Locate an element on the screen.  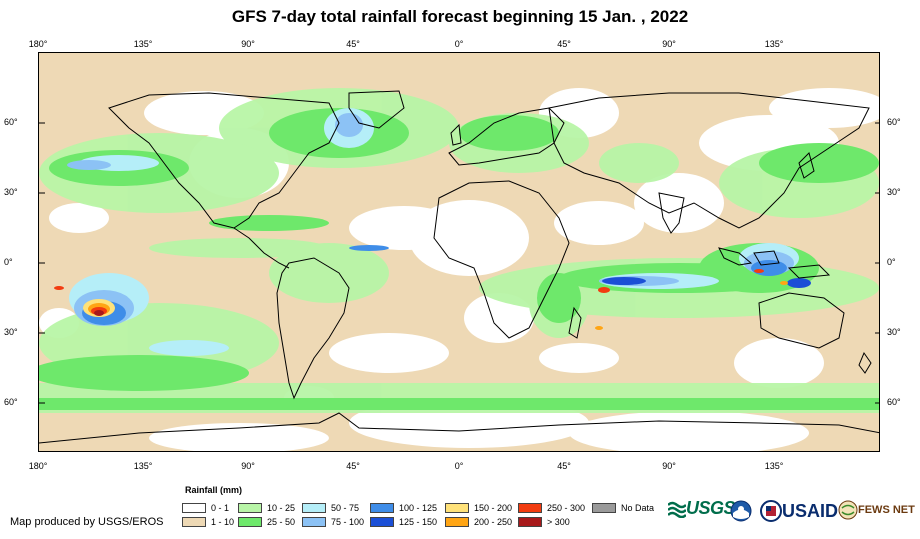
lon-tick-top-45w: 45° is located at coordinates (353, 44).